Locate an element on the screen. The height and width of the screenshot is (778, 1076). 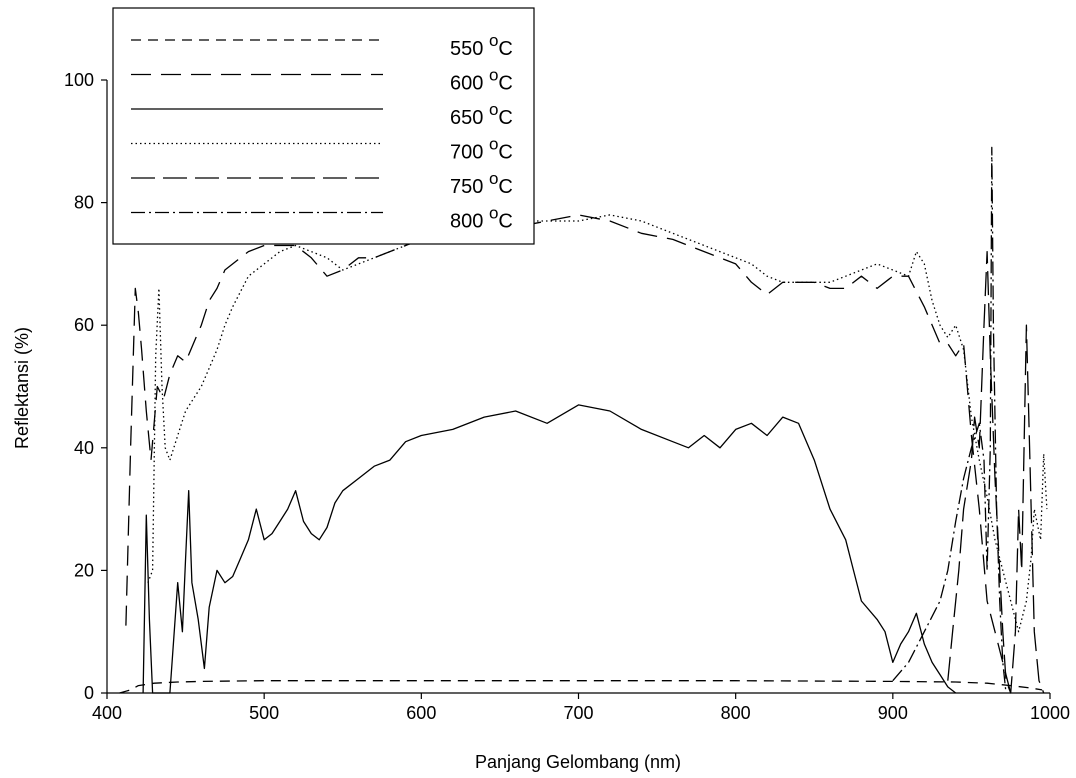
legend-label: 650 oC is located at coordinates (481, 114).